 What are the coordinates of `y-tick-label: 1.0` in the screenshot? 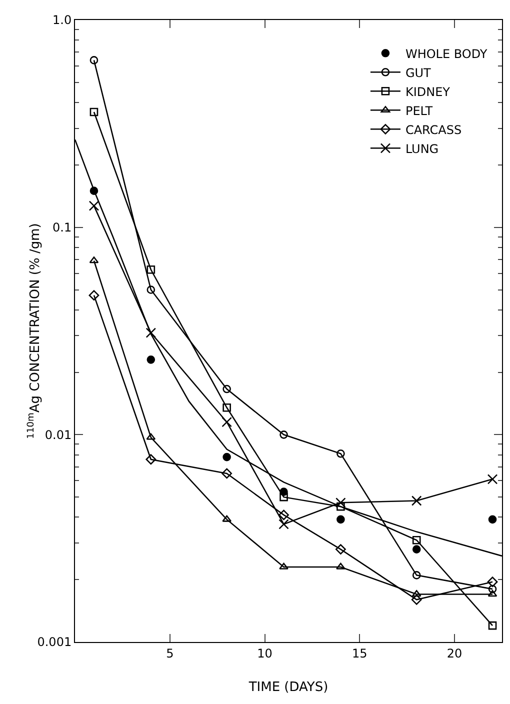 It's located at (62, 20).